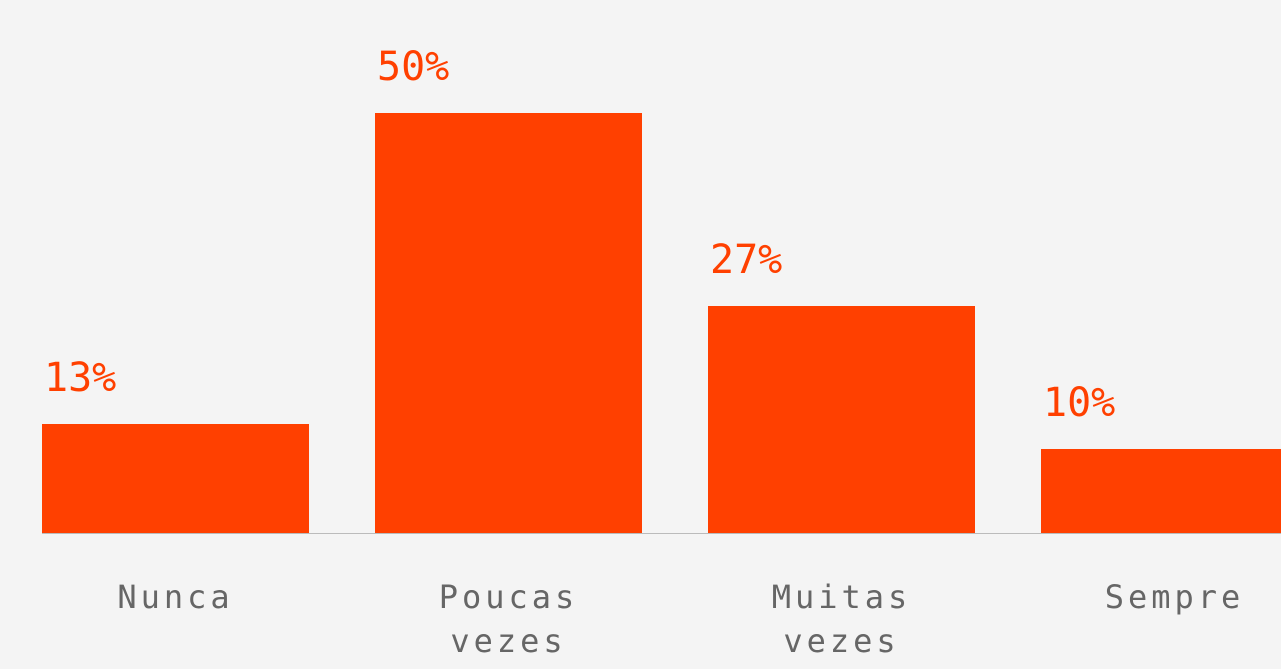 This screenshot has width=1281, height=669. What do you see at coordinates (508, 619) in the screenshot?
I see `category-label: Poucas vezes` at bounding box center [508, 619].